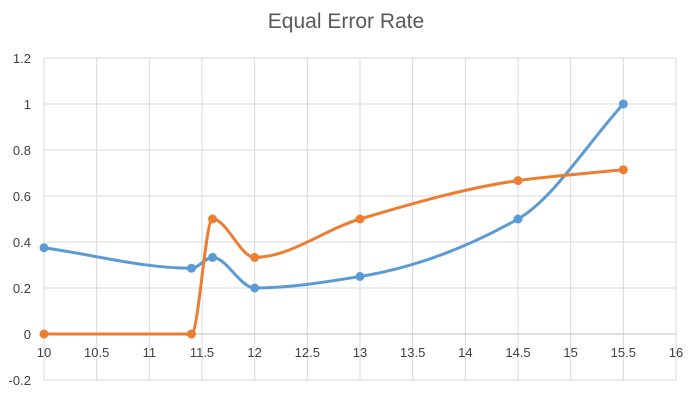  I want to click on x-tick-label: 15.5, so click(623, 352).